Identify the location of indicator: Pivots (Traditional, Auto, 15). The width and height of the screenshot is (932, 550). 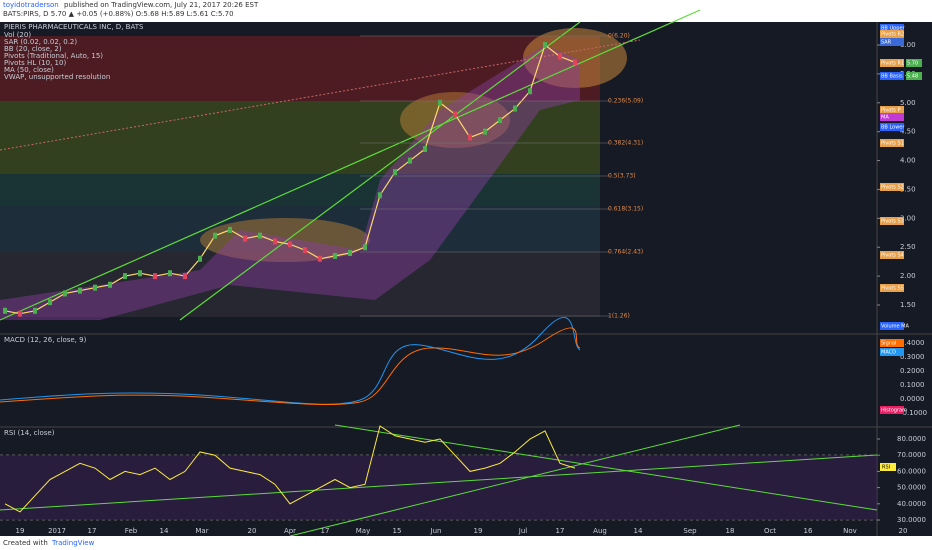
(53, 56).